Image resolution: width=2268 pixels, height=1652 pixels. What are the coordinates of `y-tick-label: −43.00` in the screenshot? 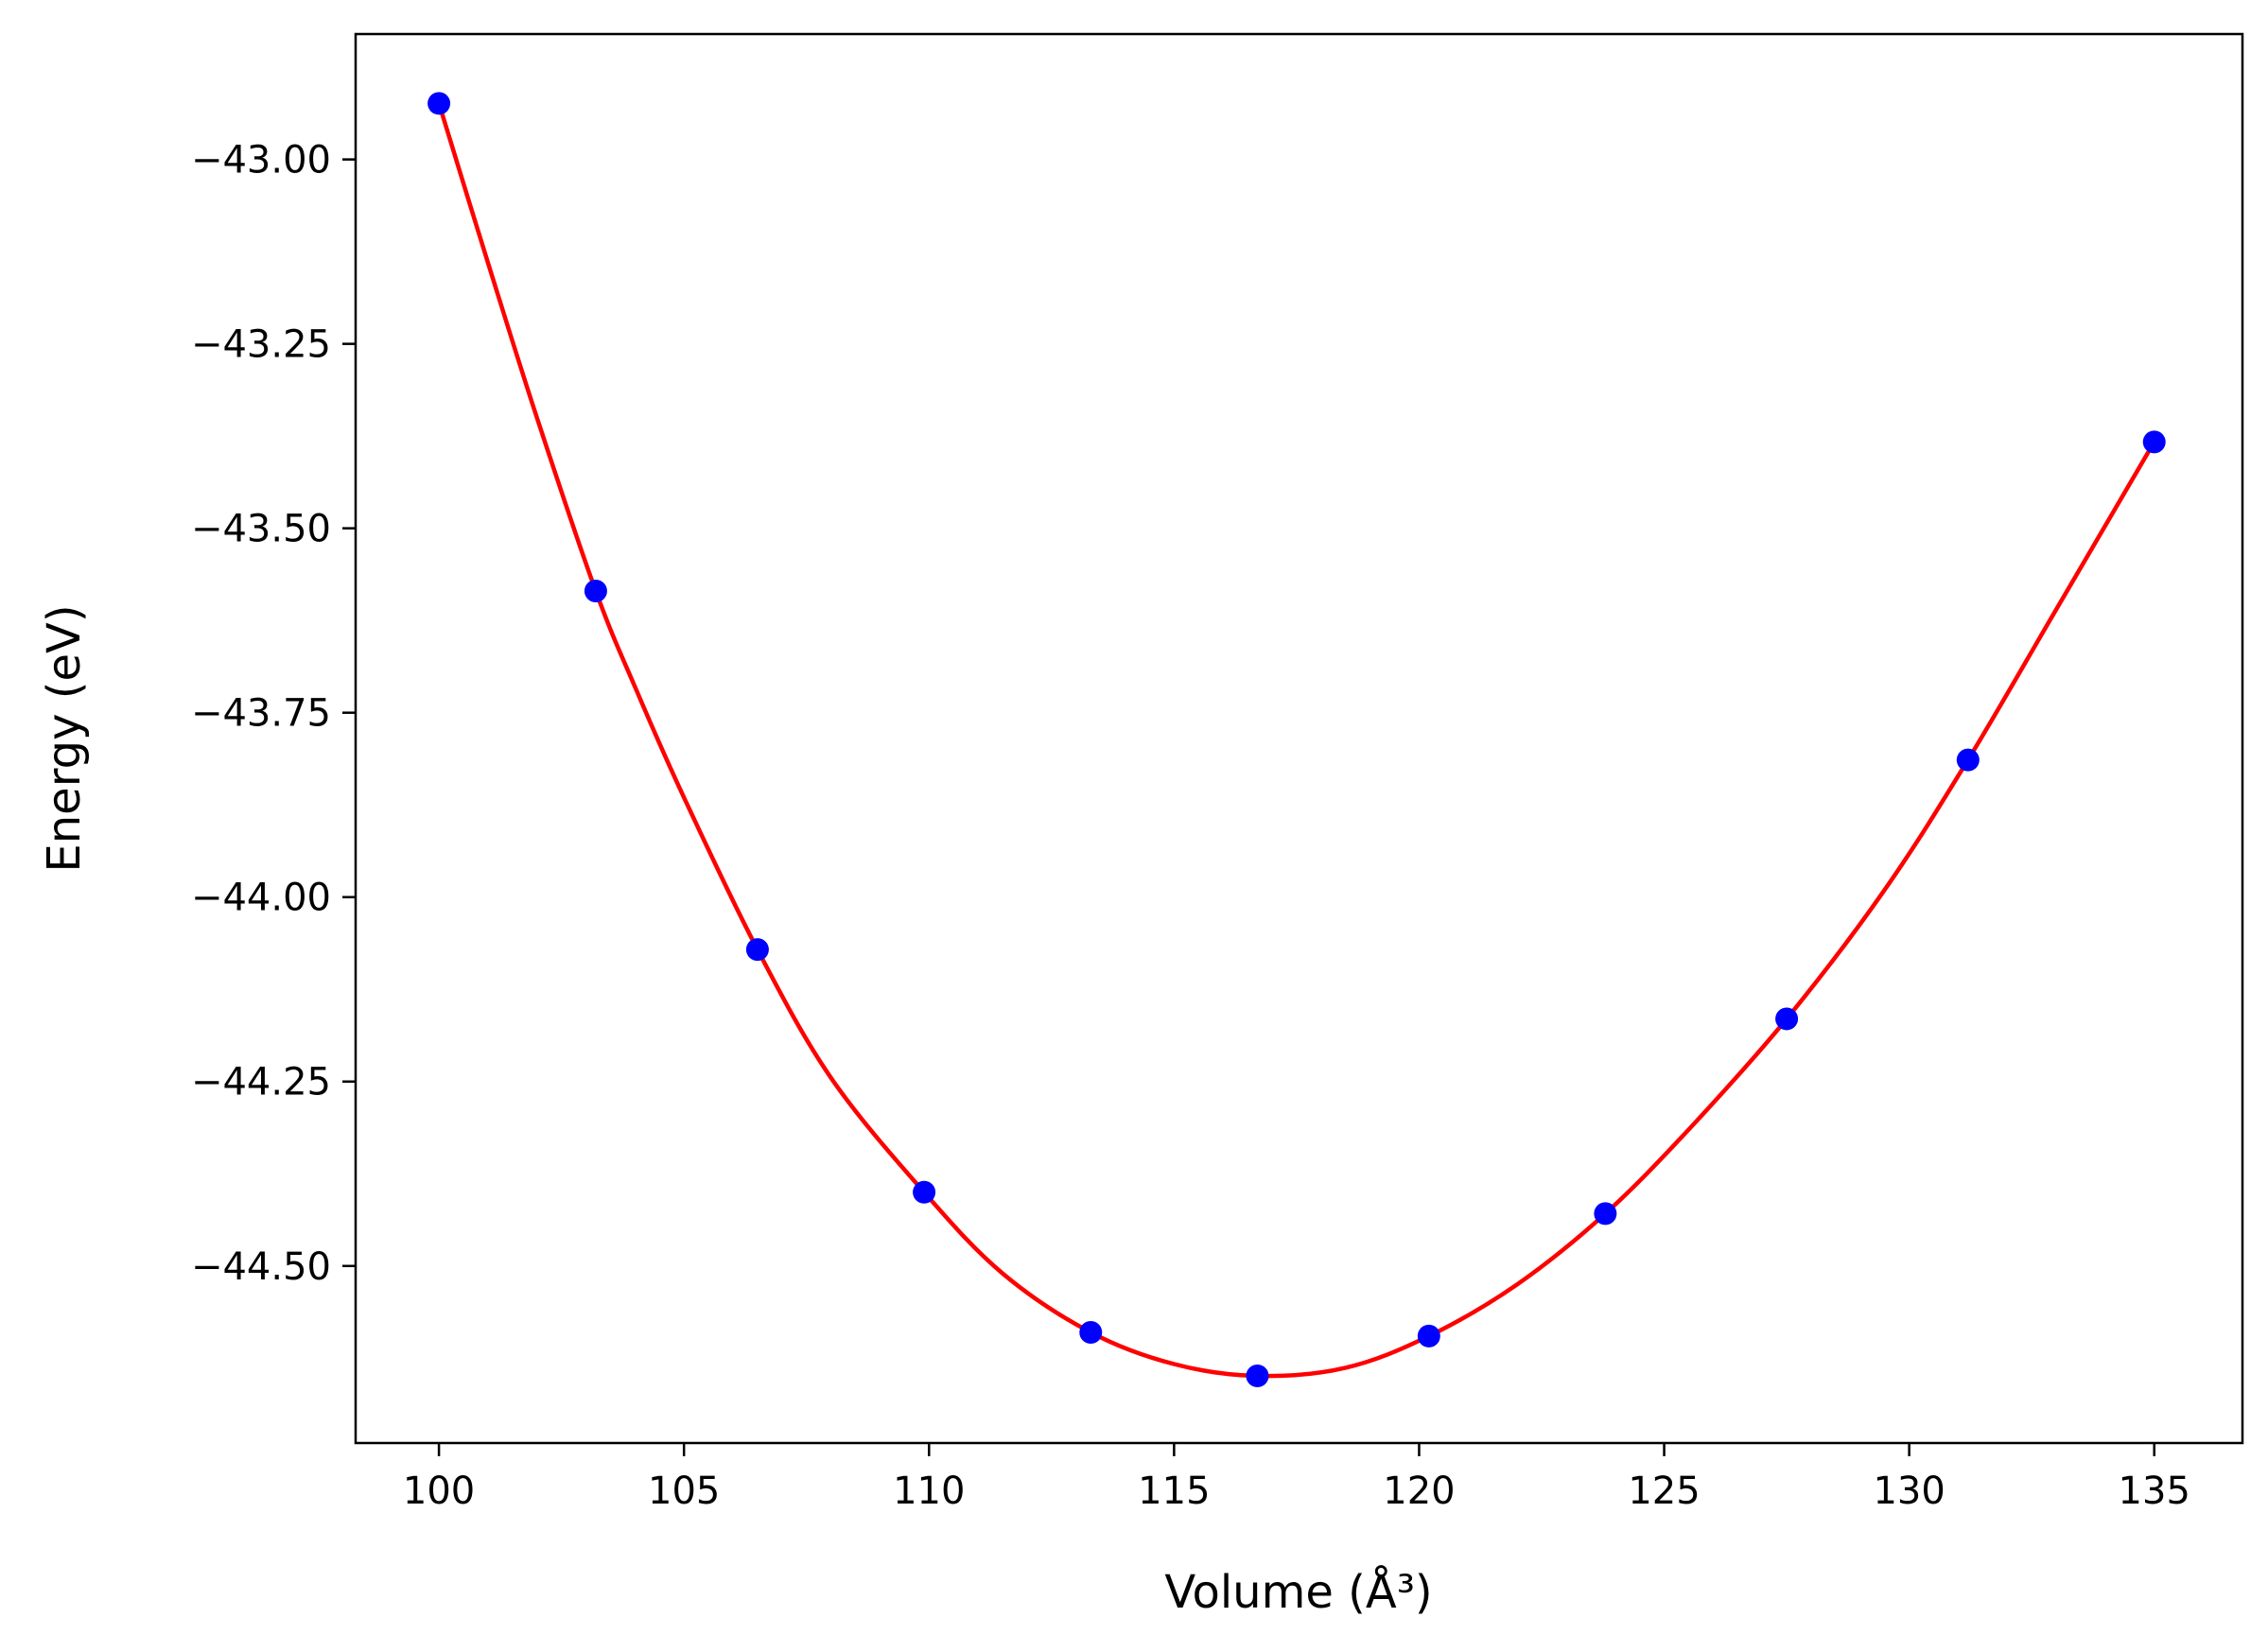 It's located at (261, 161).